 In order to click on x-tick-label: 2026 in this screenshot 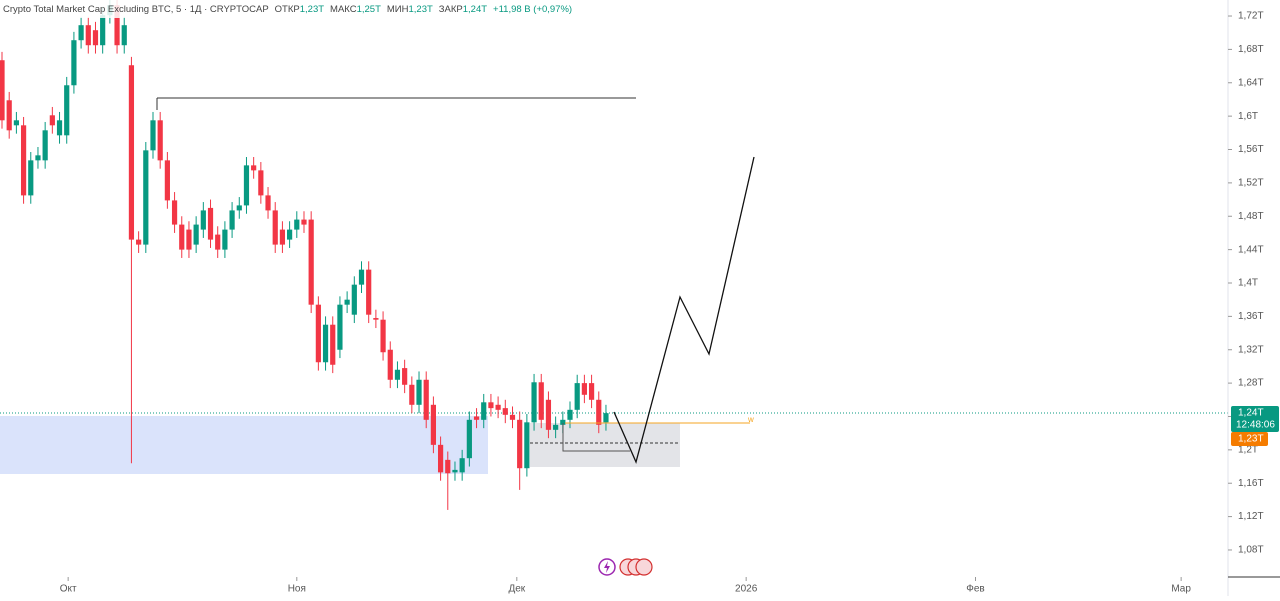, I will do `click(746, 589)`.